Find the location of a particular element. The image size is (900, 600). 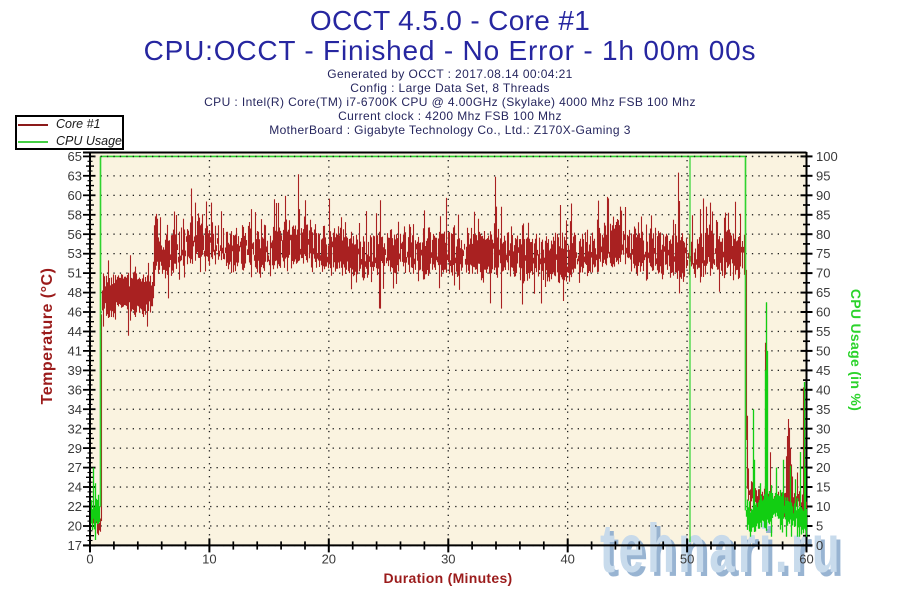

svg-text: 51 is located at coordinates (75, 273).